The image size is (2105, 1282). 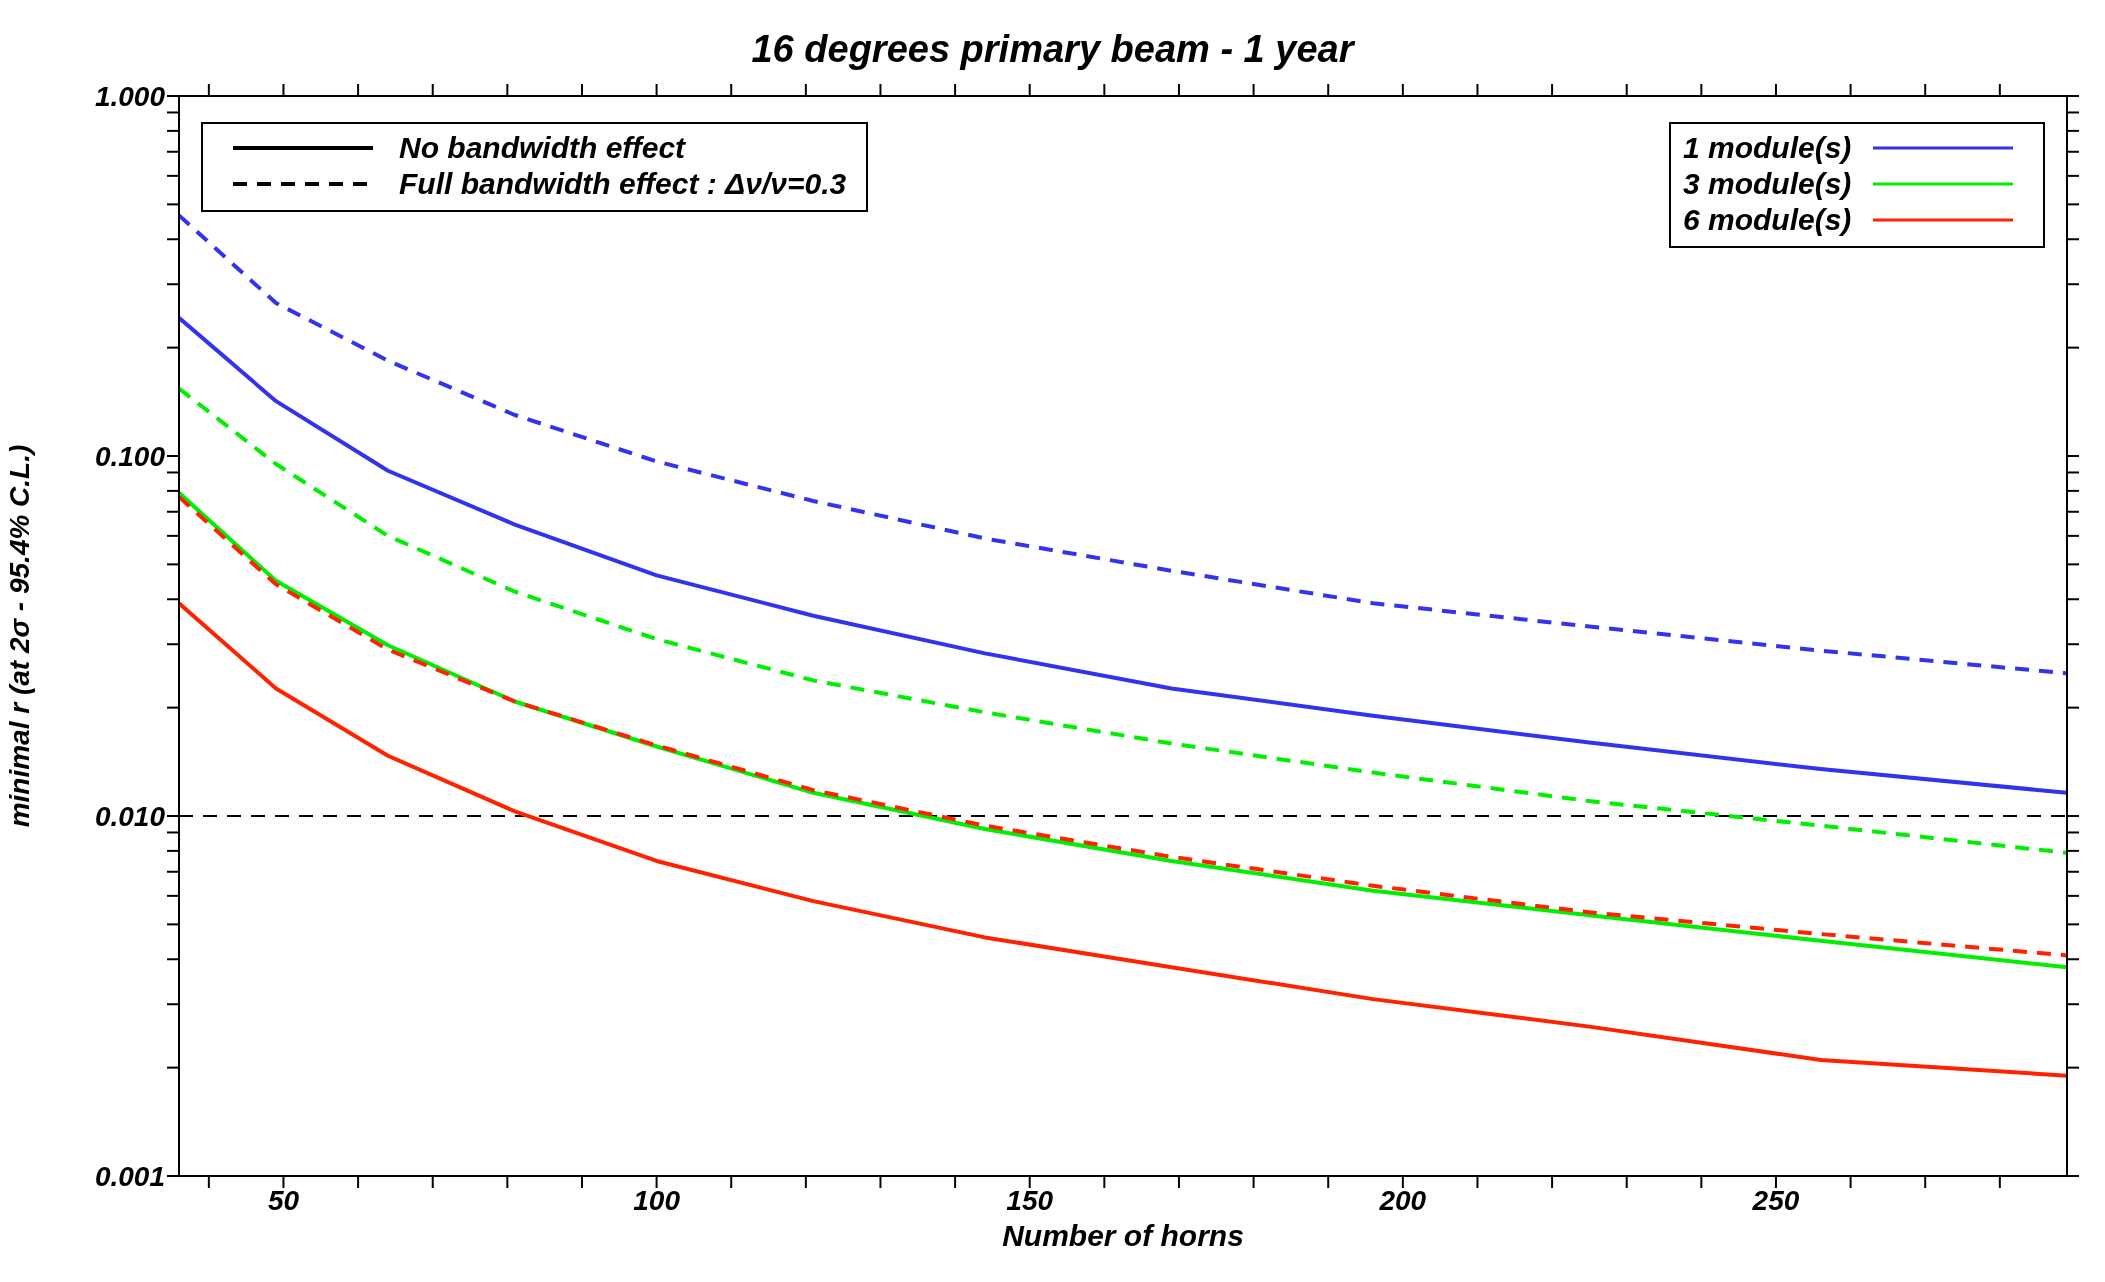 I want to click on x-tick-label: 150, so click(x=1030, y=1200).